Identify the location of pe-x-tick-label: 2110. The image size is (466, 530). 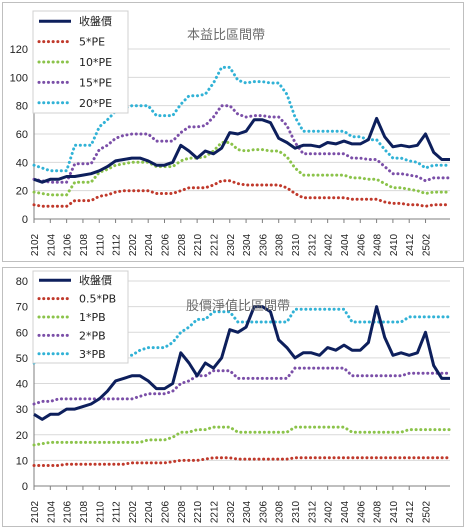
(100, 245).